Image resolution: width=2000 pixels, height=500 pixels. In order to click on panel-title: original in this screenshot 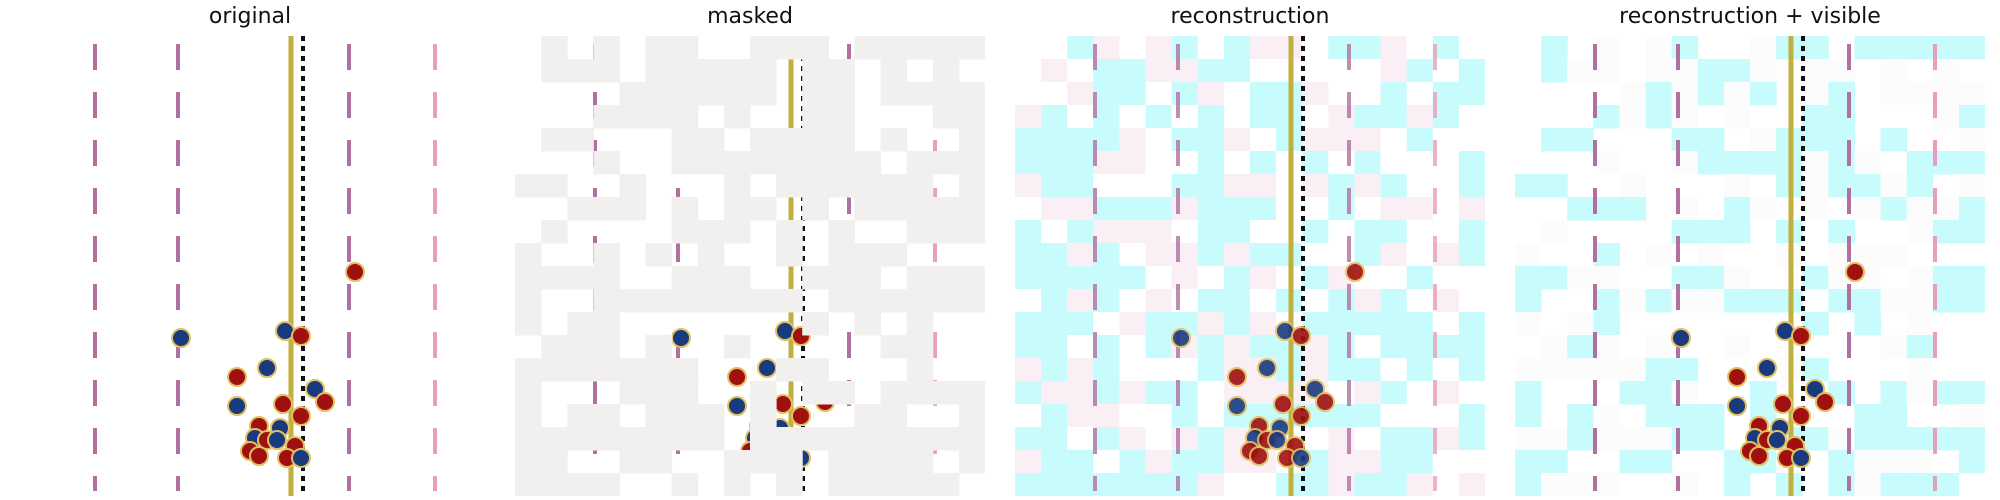, I will do `click(250, 16)`.